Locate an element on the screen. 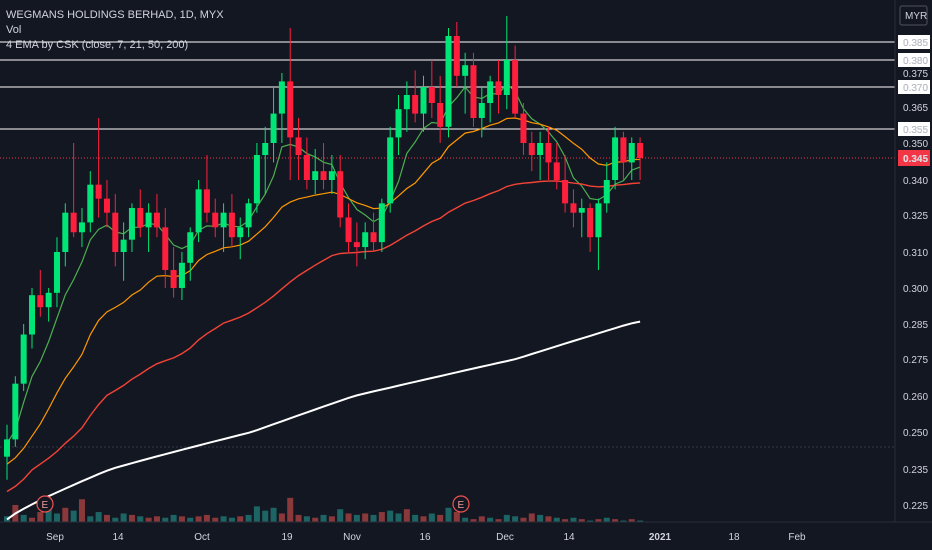 The width and height of the screenshot is (932, 550). price-tick-label: 0.370 is located at coordinates (915, 88).